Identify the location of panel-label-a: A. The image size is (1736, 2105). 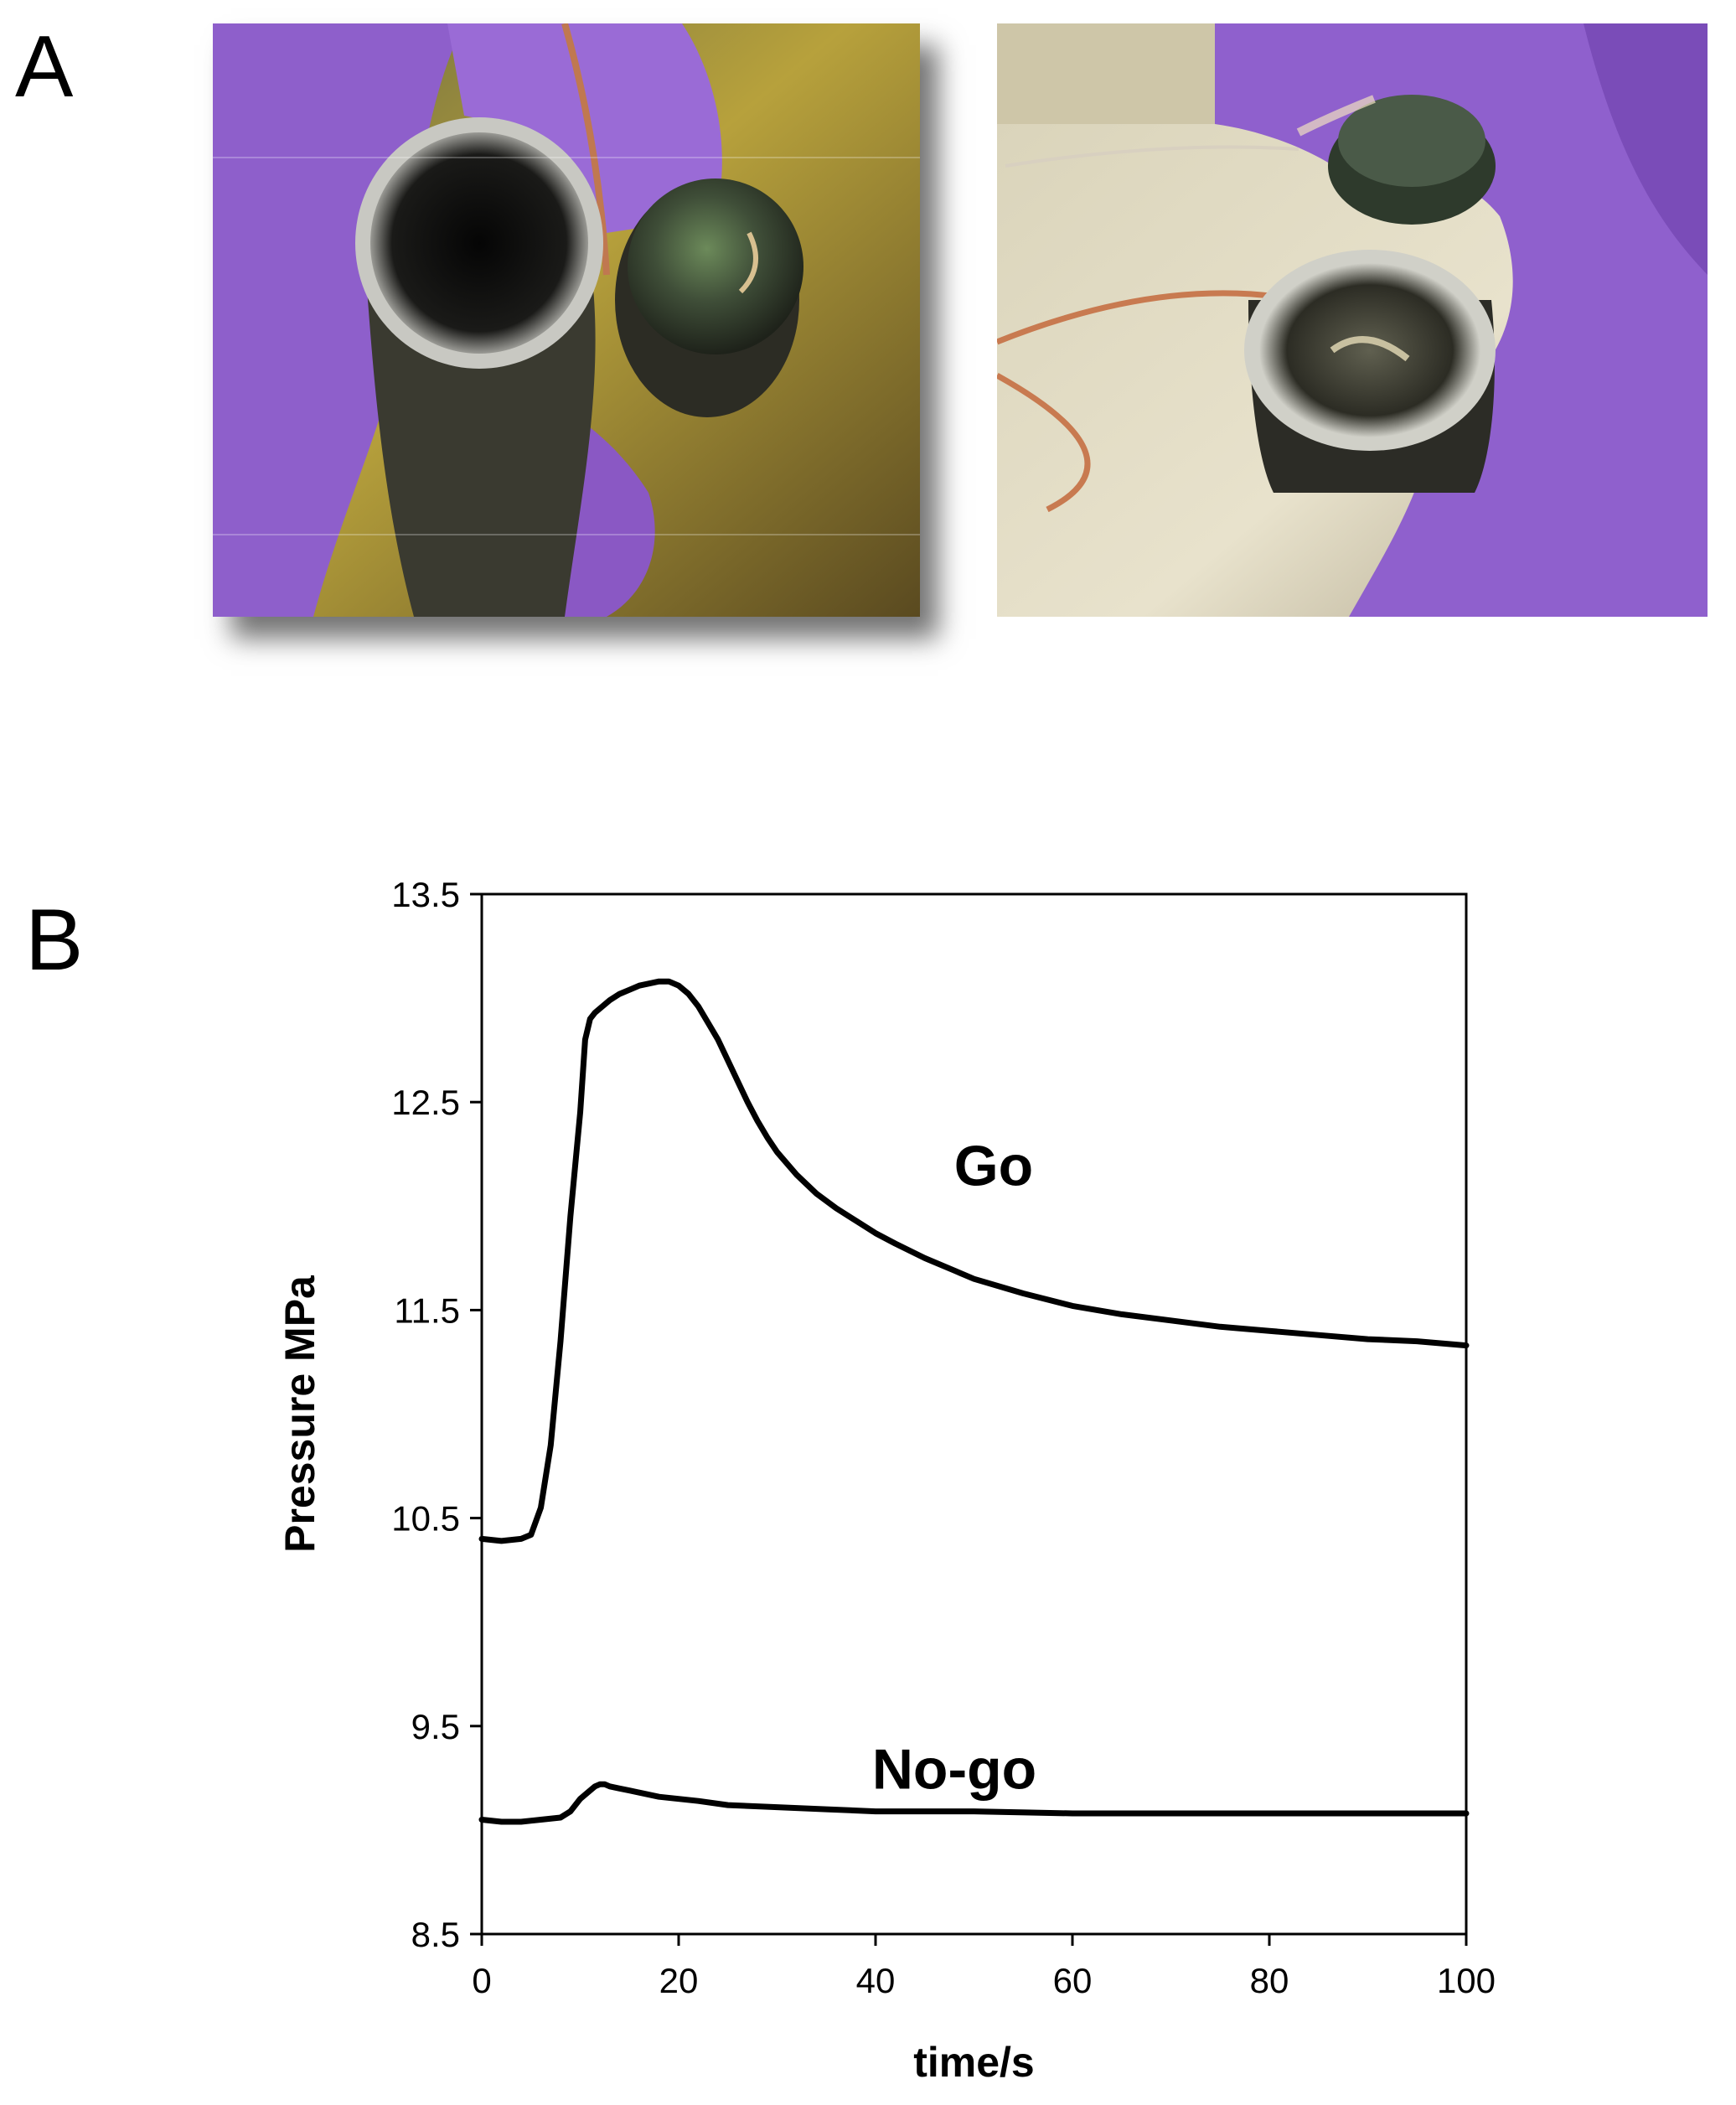
(44, 67).